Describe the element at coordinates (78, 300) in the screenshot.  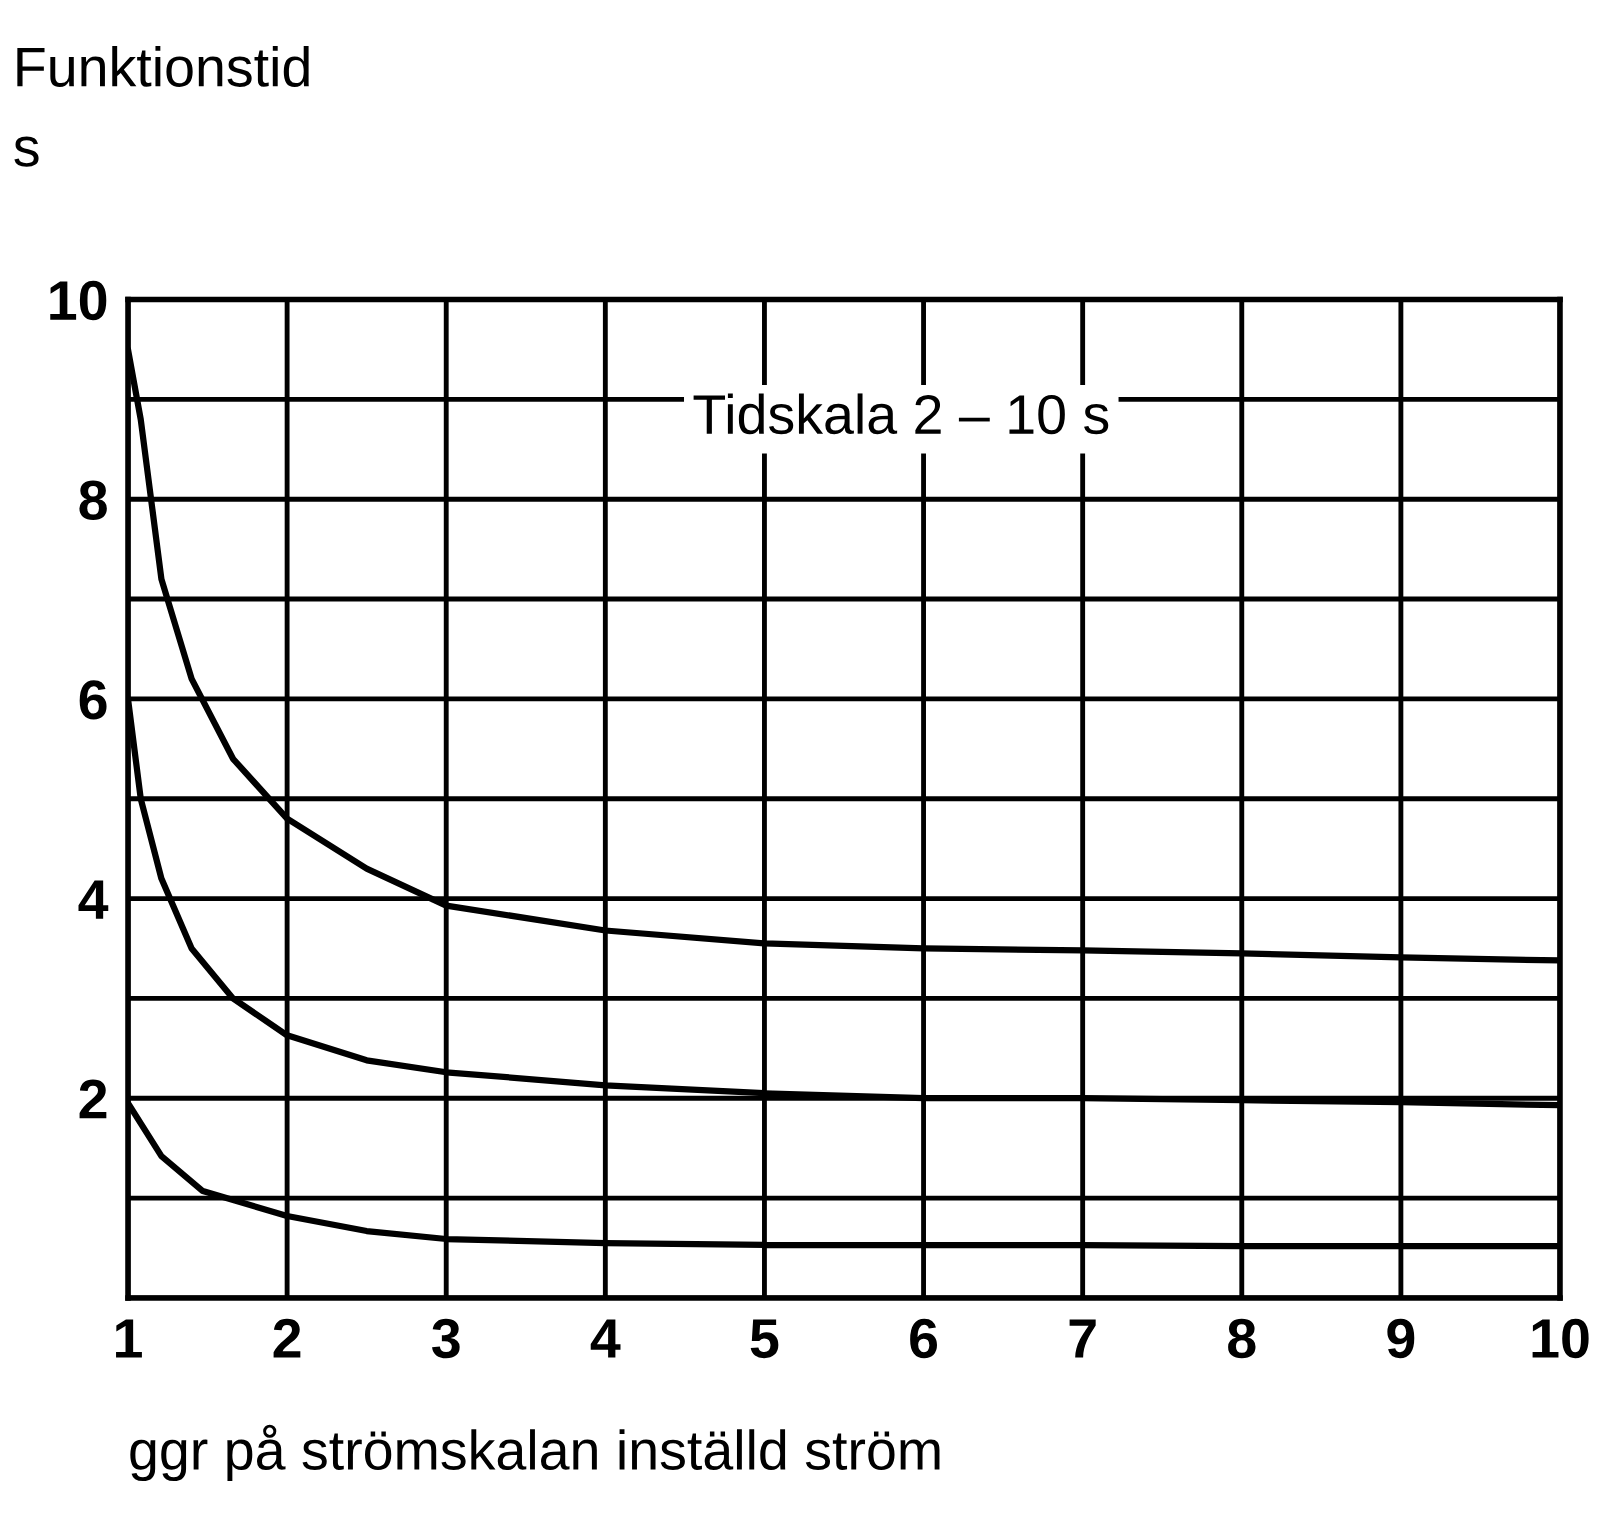
I see `y-tick-label: 10` at that location.